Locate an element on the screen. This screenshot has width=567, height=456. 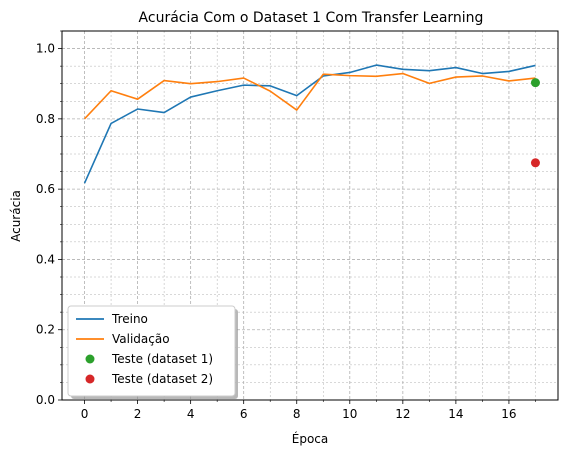
series-1-line is located at coordinates (309, 96).